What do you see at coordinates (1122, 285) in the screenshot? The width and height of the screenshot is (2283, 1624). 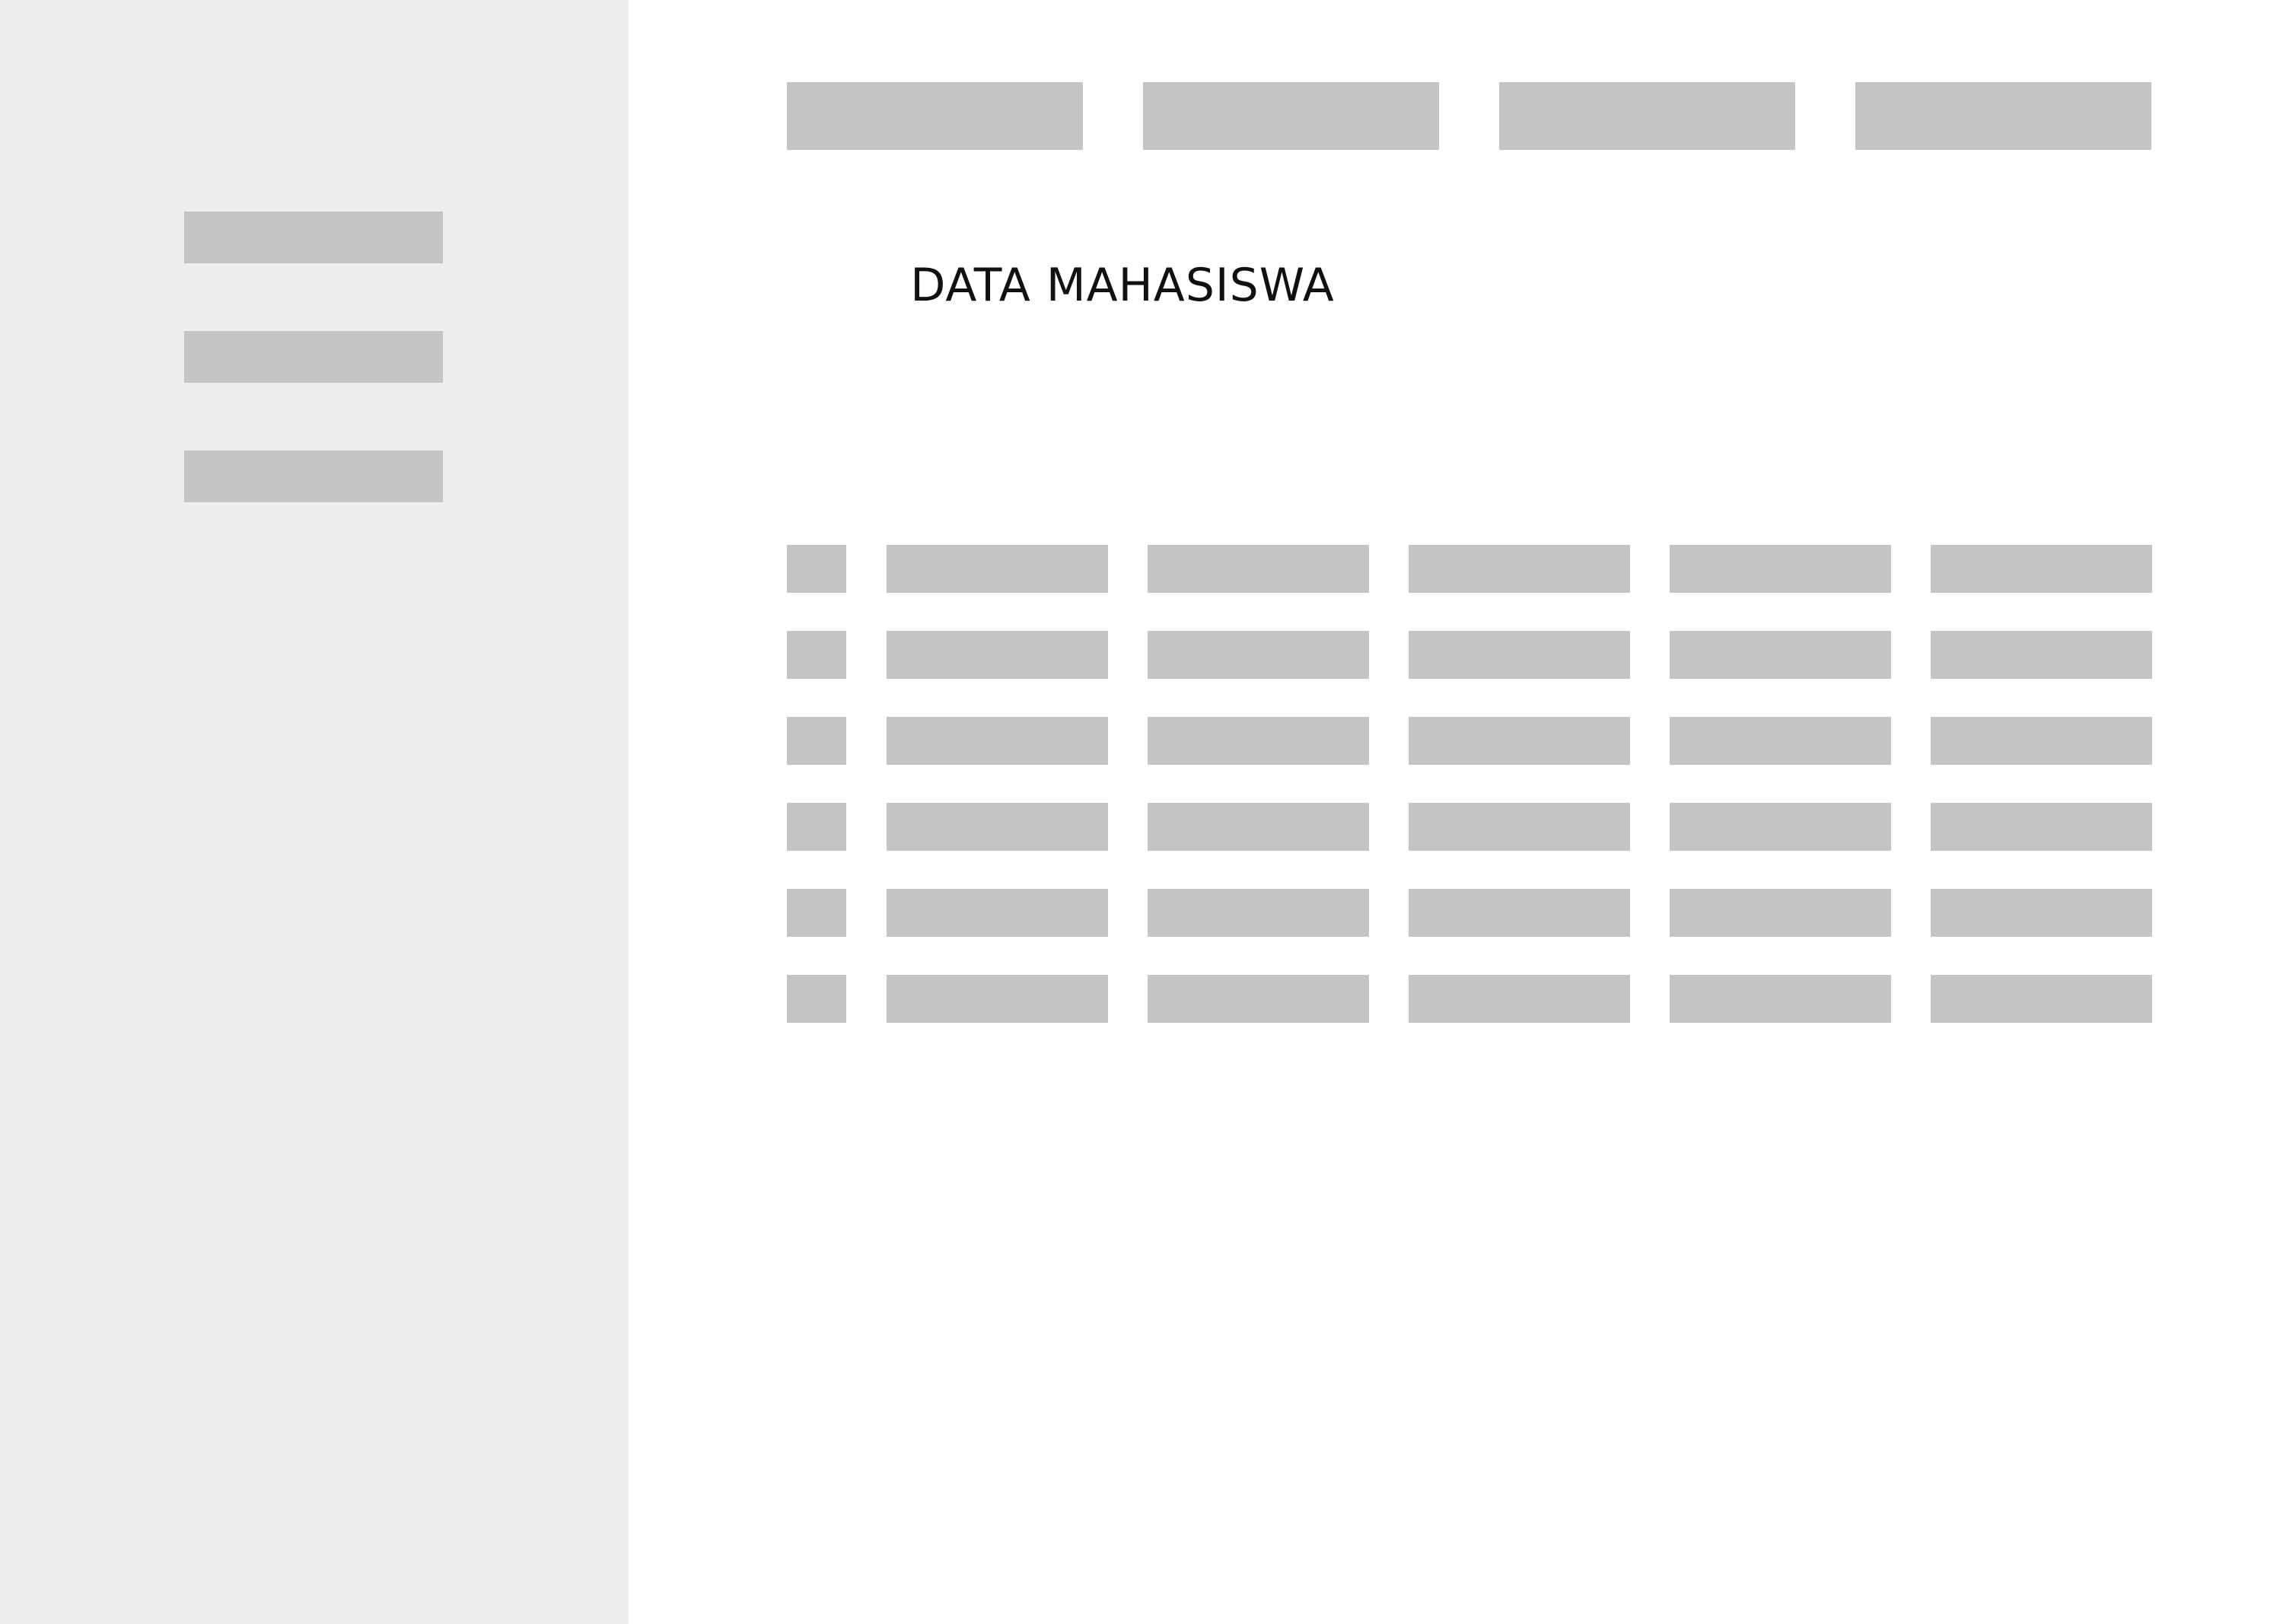 I see `page-title: DATA MAHASISWA` at bounding box center [1122, 285].